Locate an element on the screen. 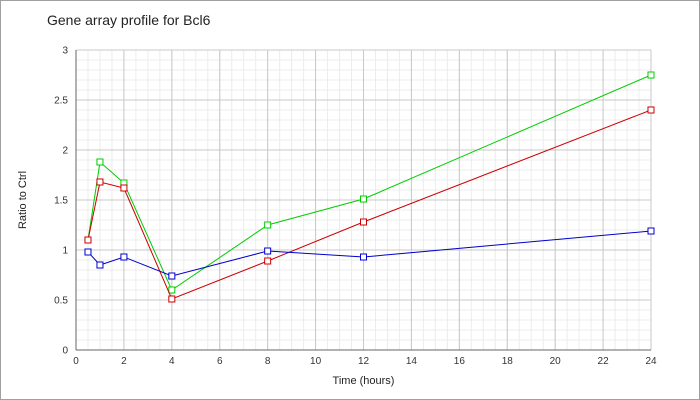  x-tick-label: 16 is located at coordinates (460, 361).